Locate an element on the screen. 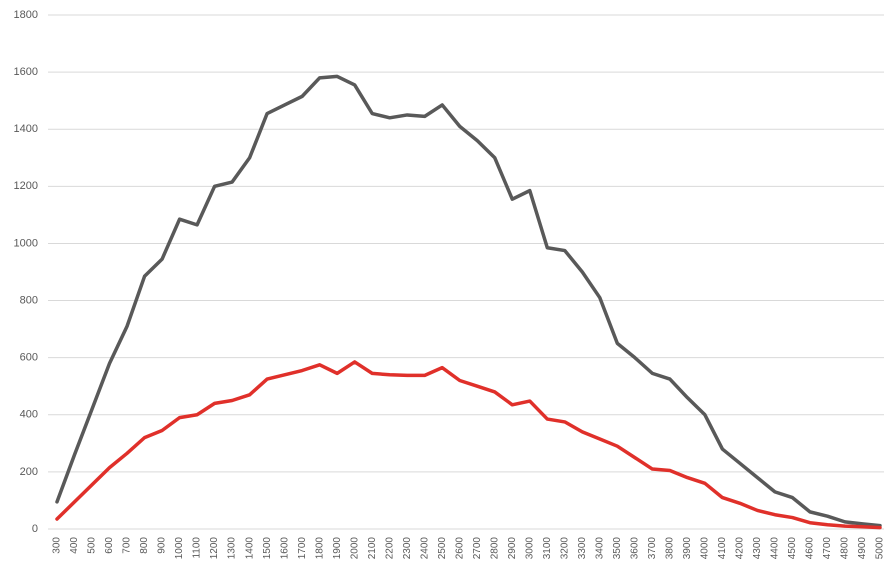 The width and height of the screenshot is (884, 564). y-tick-label: 200 is located at coordinates (29, 472).